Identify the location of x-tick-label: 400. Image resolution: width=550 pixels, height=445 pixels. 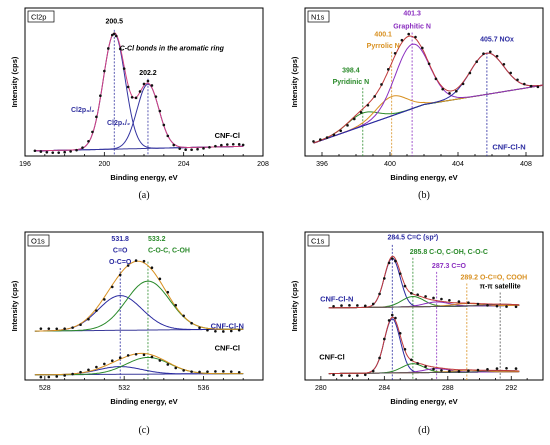
(390, 164).